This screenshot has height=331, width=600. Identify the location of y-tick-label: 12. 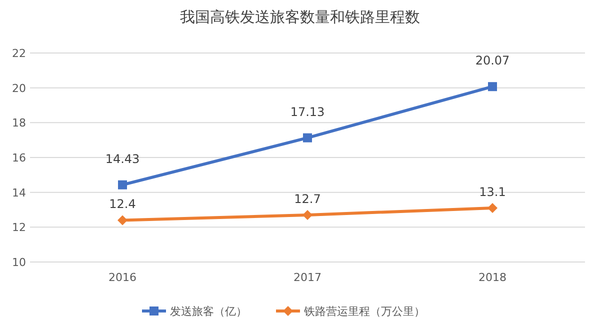
(19, 227).